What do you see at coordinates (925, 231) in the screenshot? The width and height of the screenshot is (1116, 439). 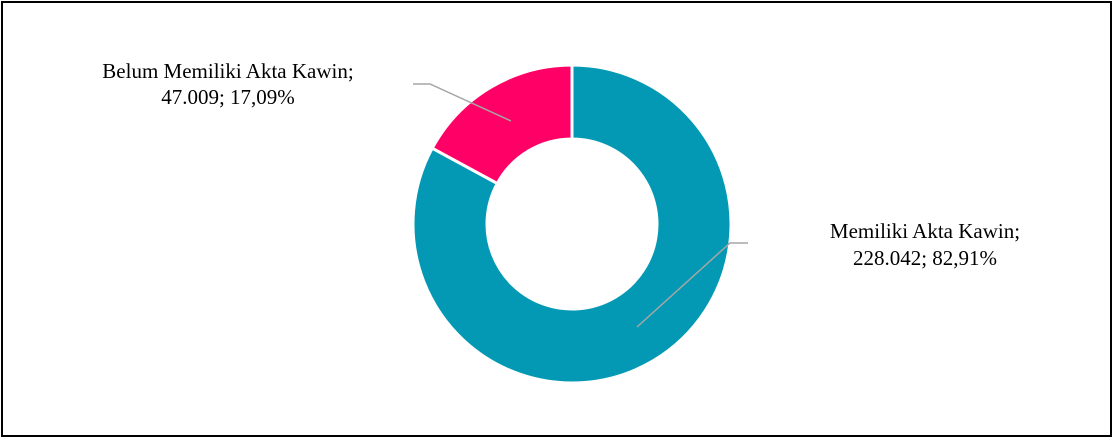 I see `data-label-memiliki-line1: Memiliki Akta Kawin;` at bounding box center [925, 231].